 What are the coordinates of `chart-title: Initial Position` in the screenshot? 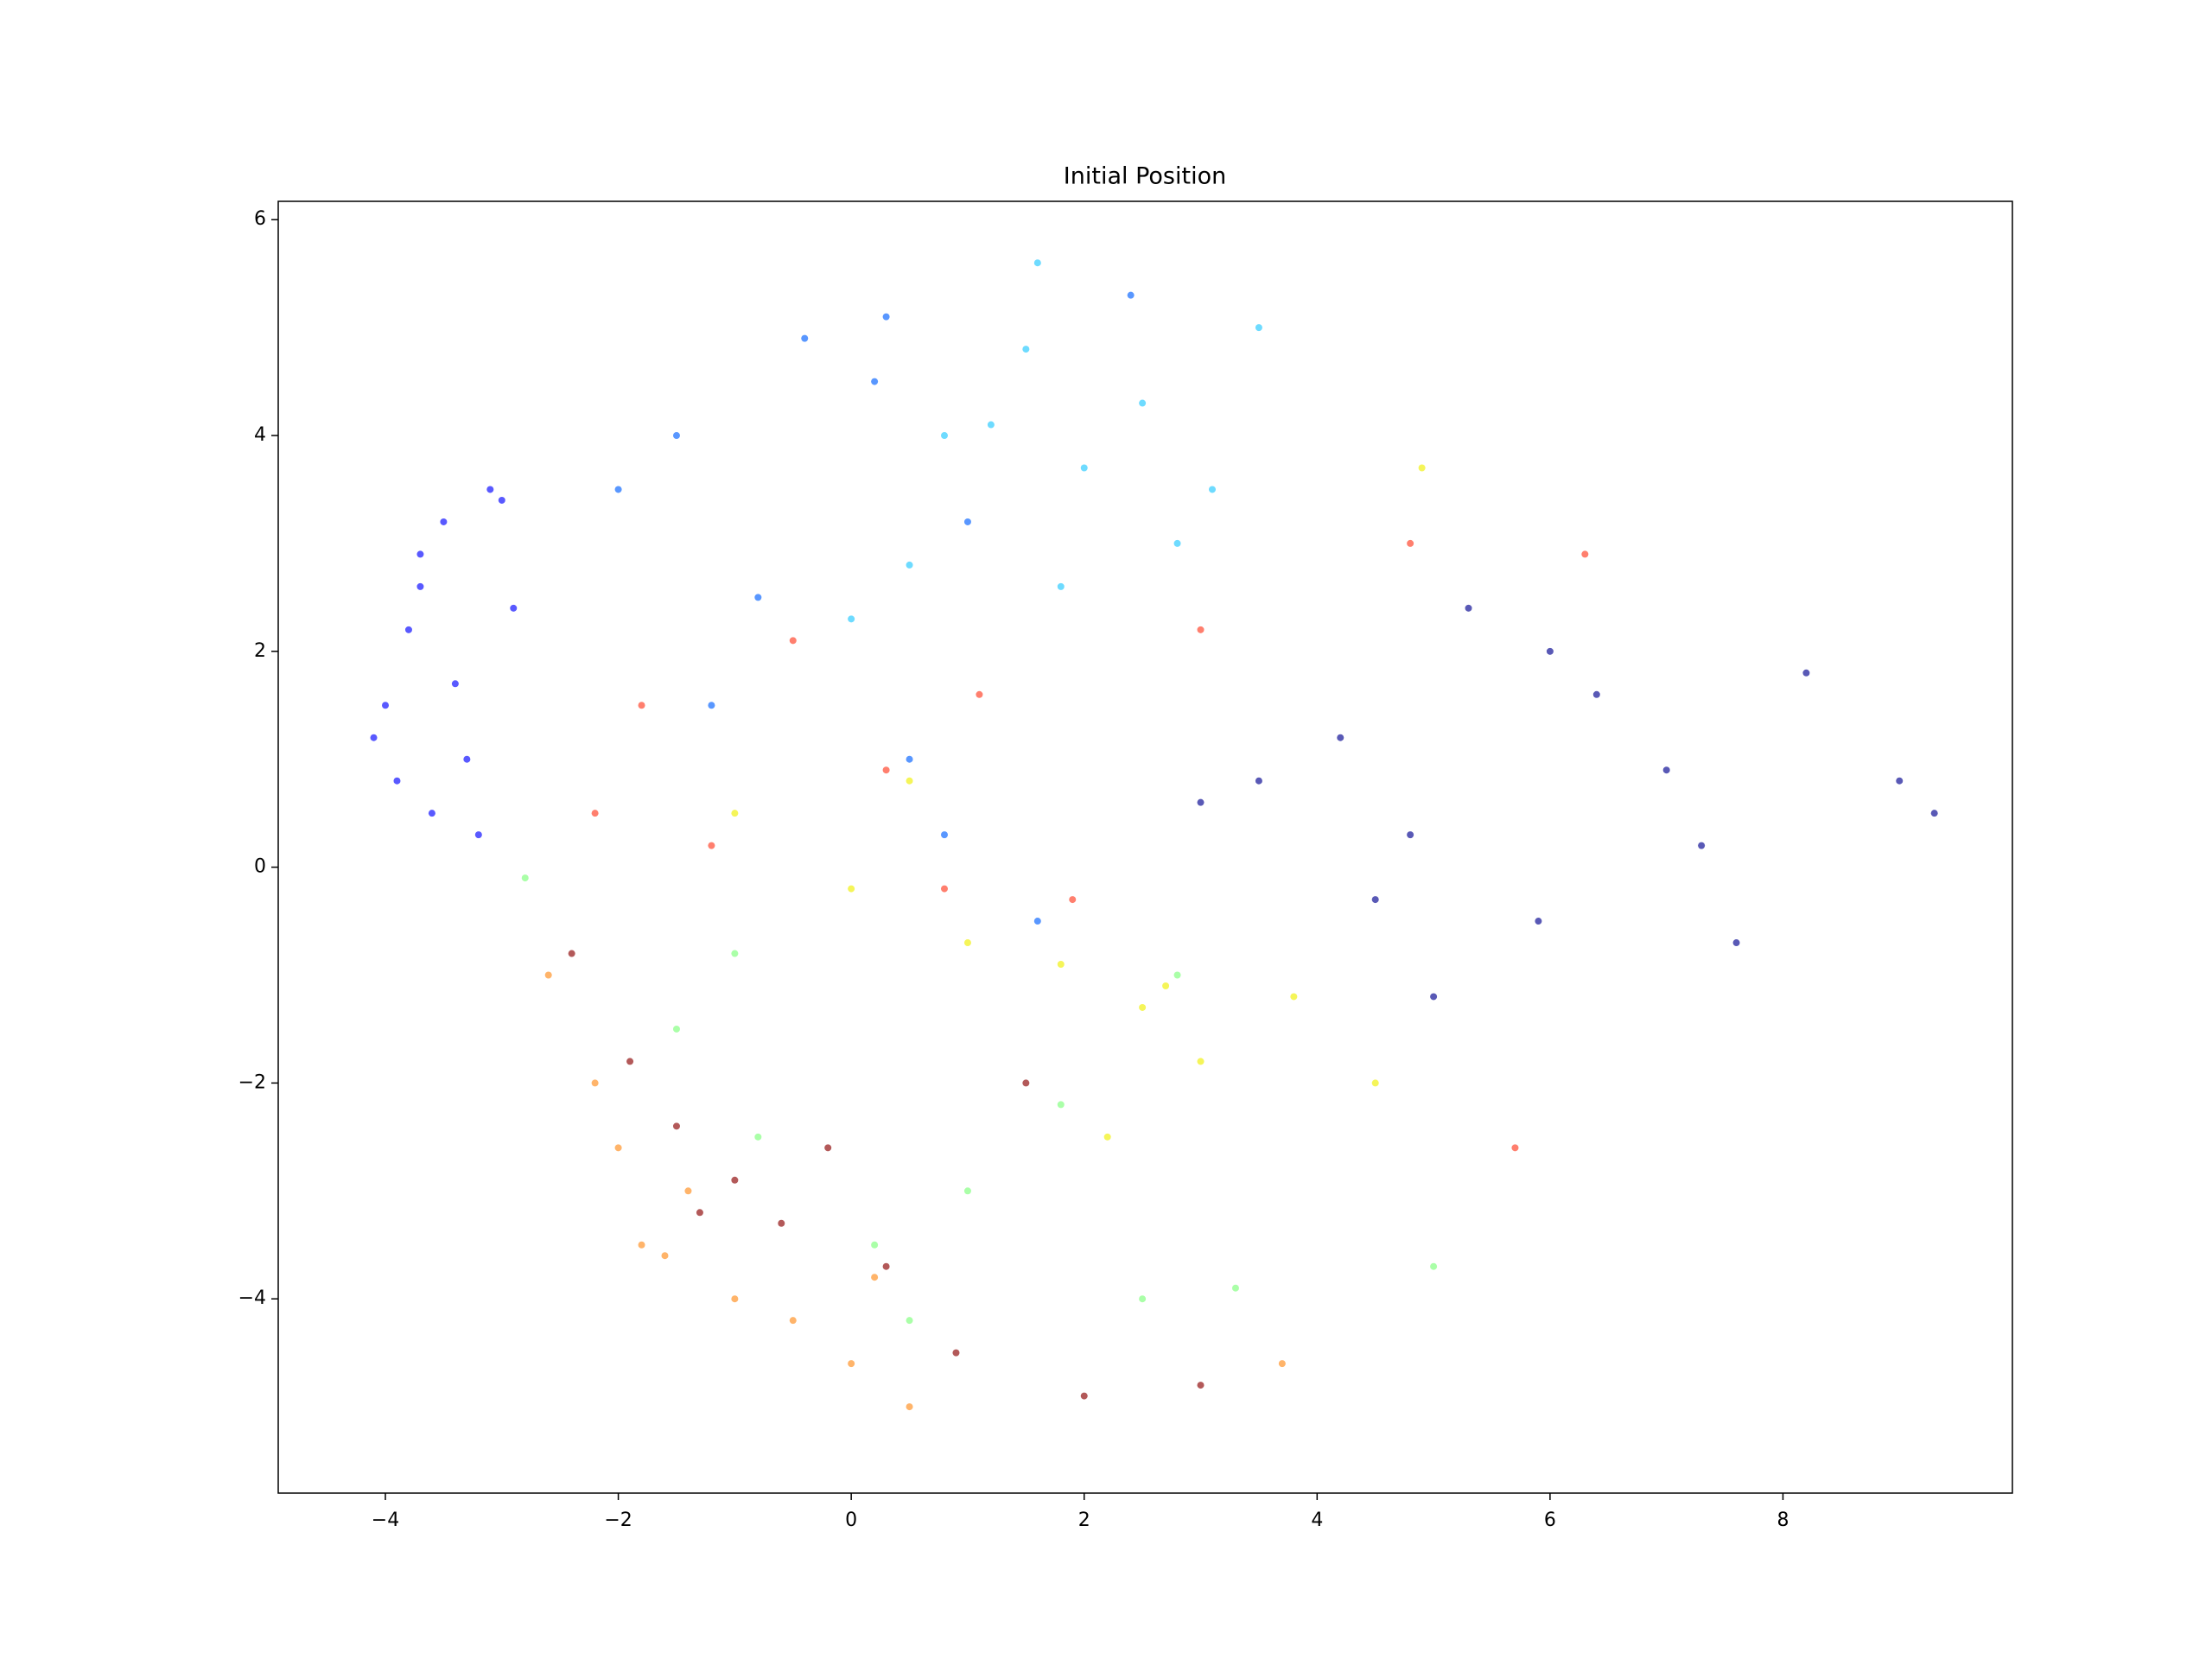 It's located at (1145, 176).